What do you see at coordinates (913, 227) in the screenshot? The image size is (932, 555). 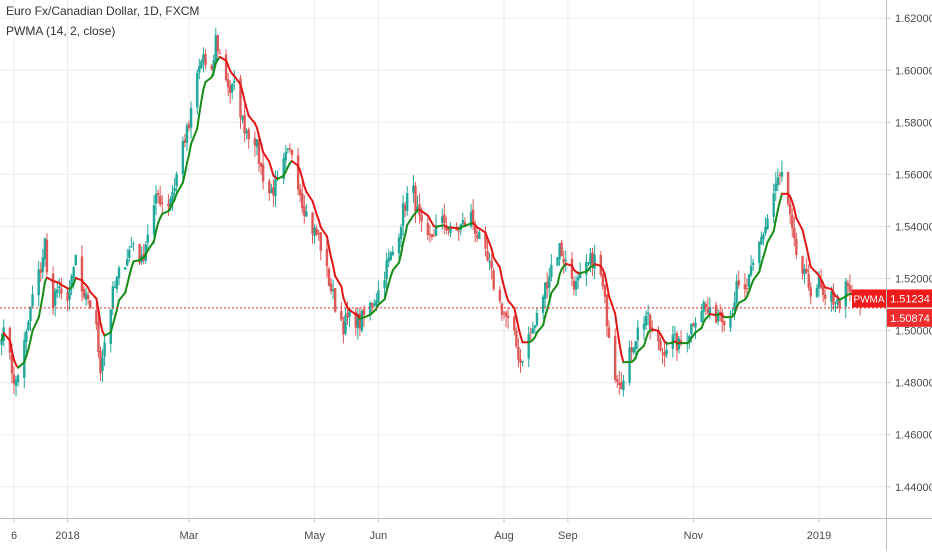 I see `y-tick-label: 1.54000` at bounding box center [913, 227].